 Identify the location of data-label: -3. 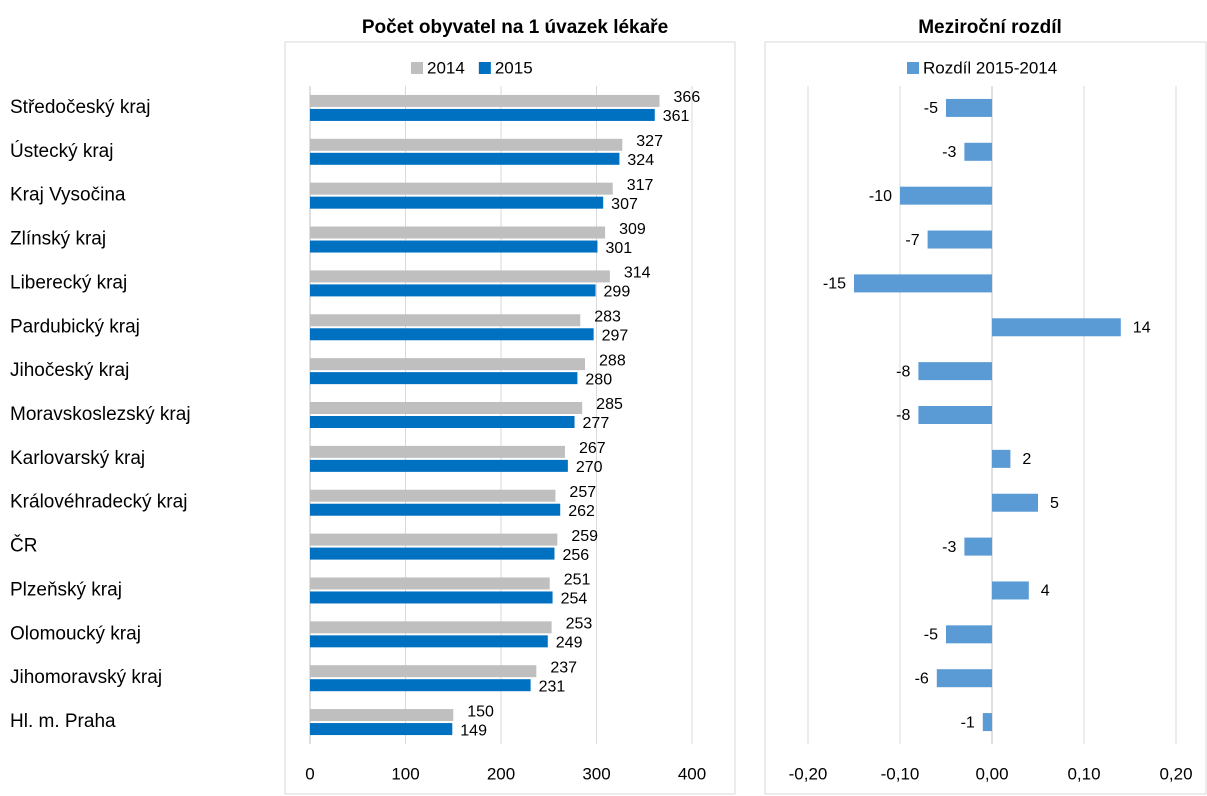
(949, 547).